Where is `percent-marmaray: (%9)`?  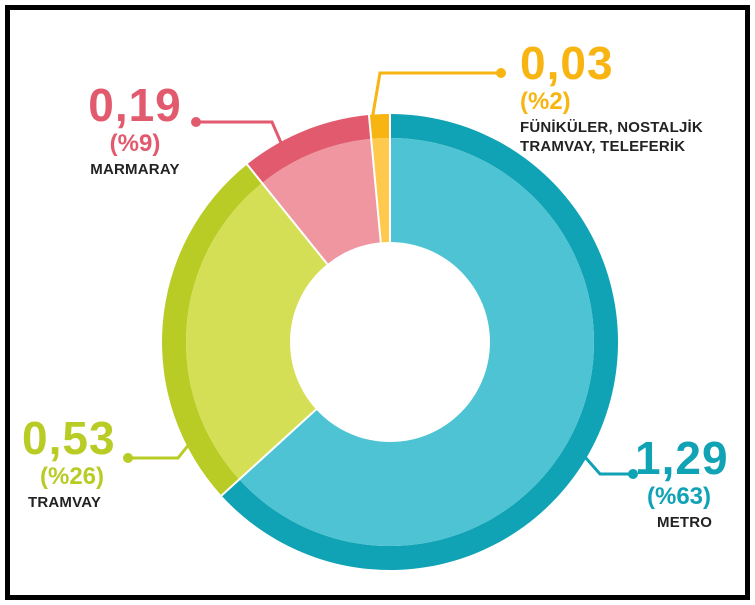
percent-marmaray: (%9) is located at coordinates (135, 143).